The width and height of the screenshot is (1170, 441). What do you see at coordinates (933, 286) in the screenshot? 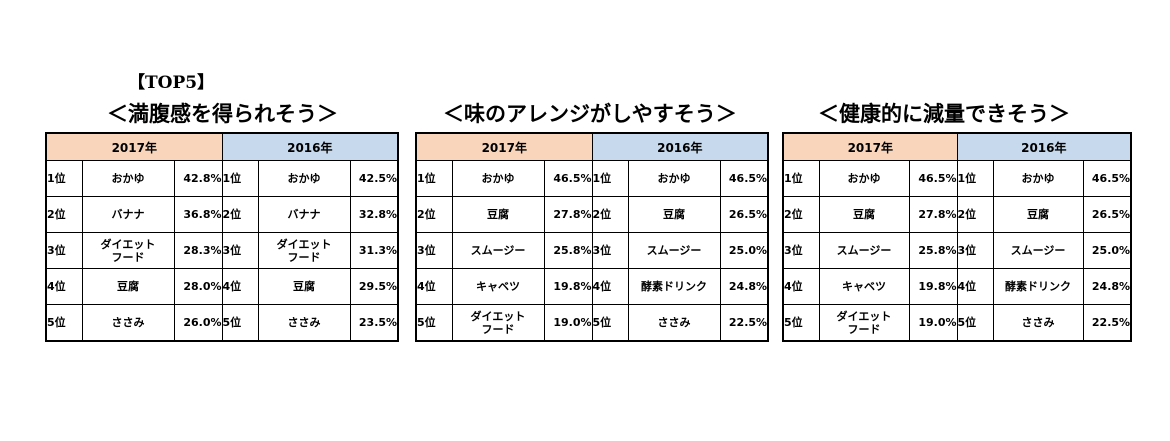
I see `percent-2017-cell: 19.8%` at bounding box center [933, 286].